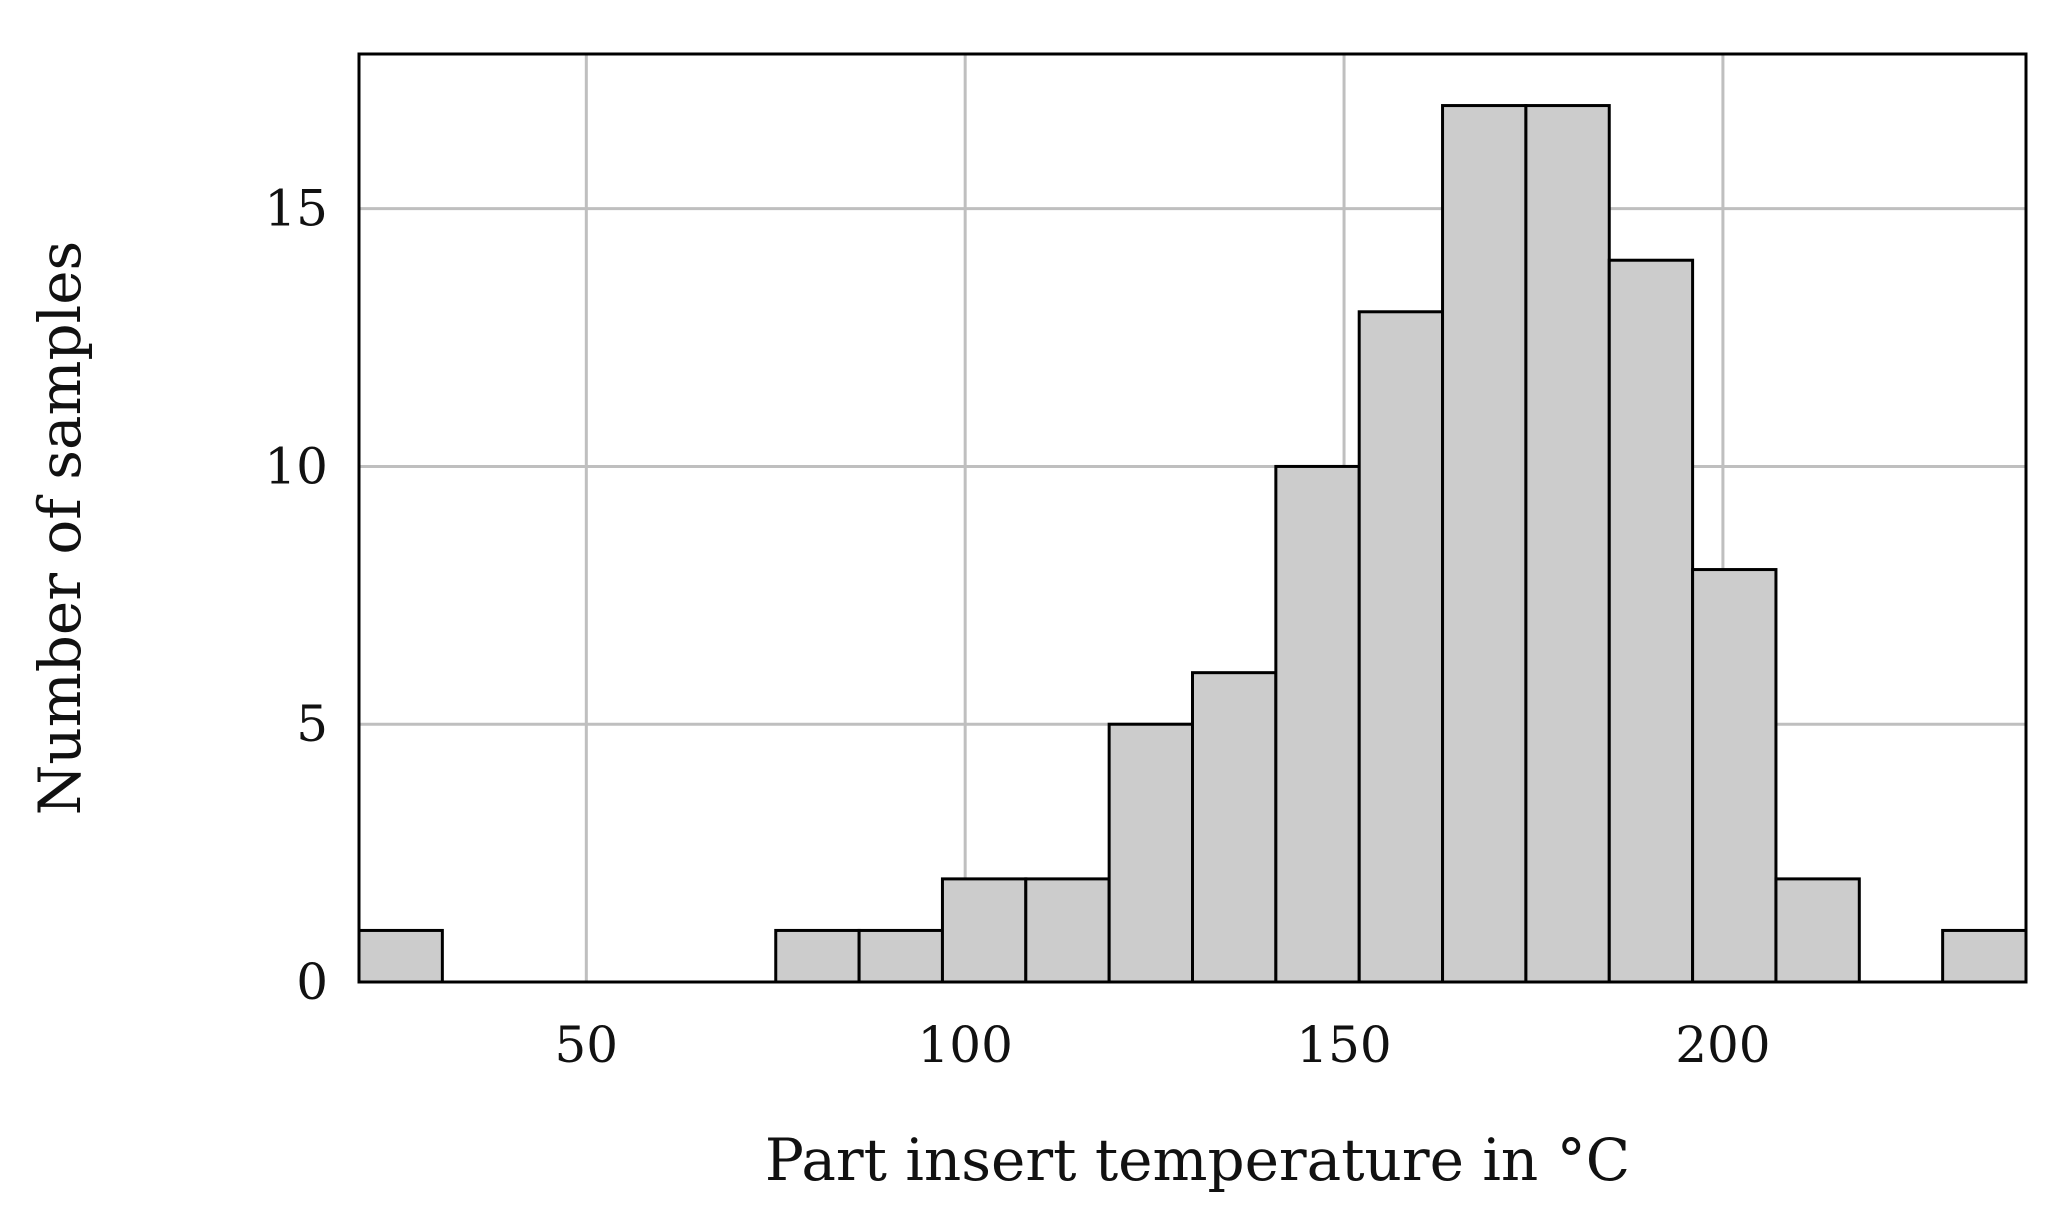 The width and height of the screenshot is (2057, 1217). I want to click on x-tick-label: 150, so click(1343, 1045).